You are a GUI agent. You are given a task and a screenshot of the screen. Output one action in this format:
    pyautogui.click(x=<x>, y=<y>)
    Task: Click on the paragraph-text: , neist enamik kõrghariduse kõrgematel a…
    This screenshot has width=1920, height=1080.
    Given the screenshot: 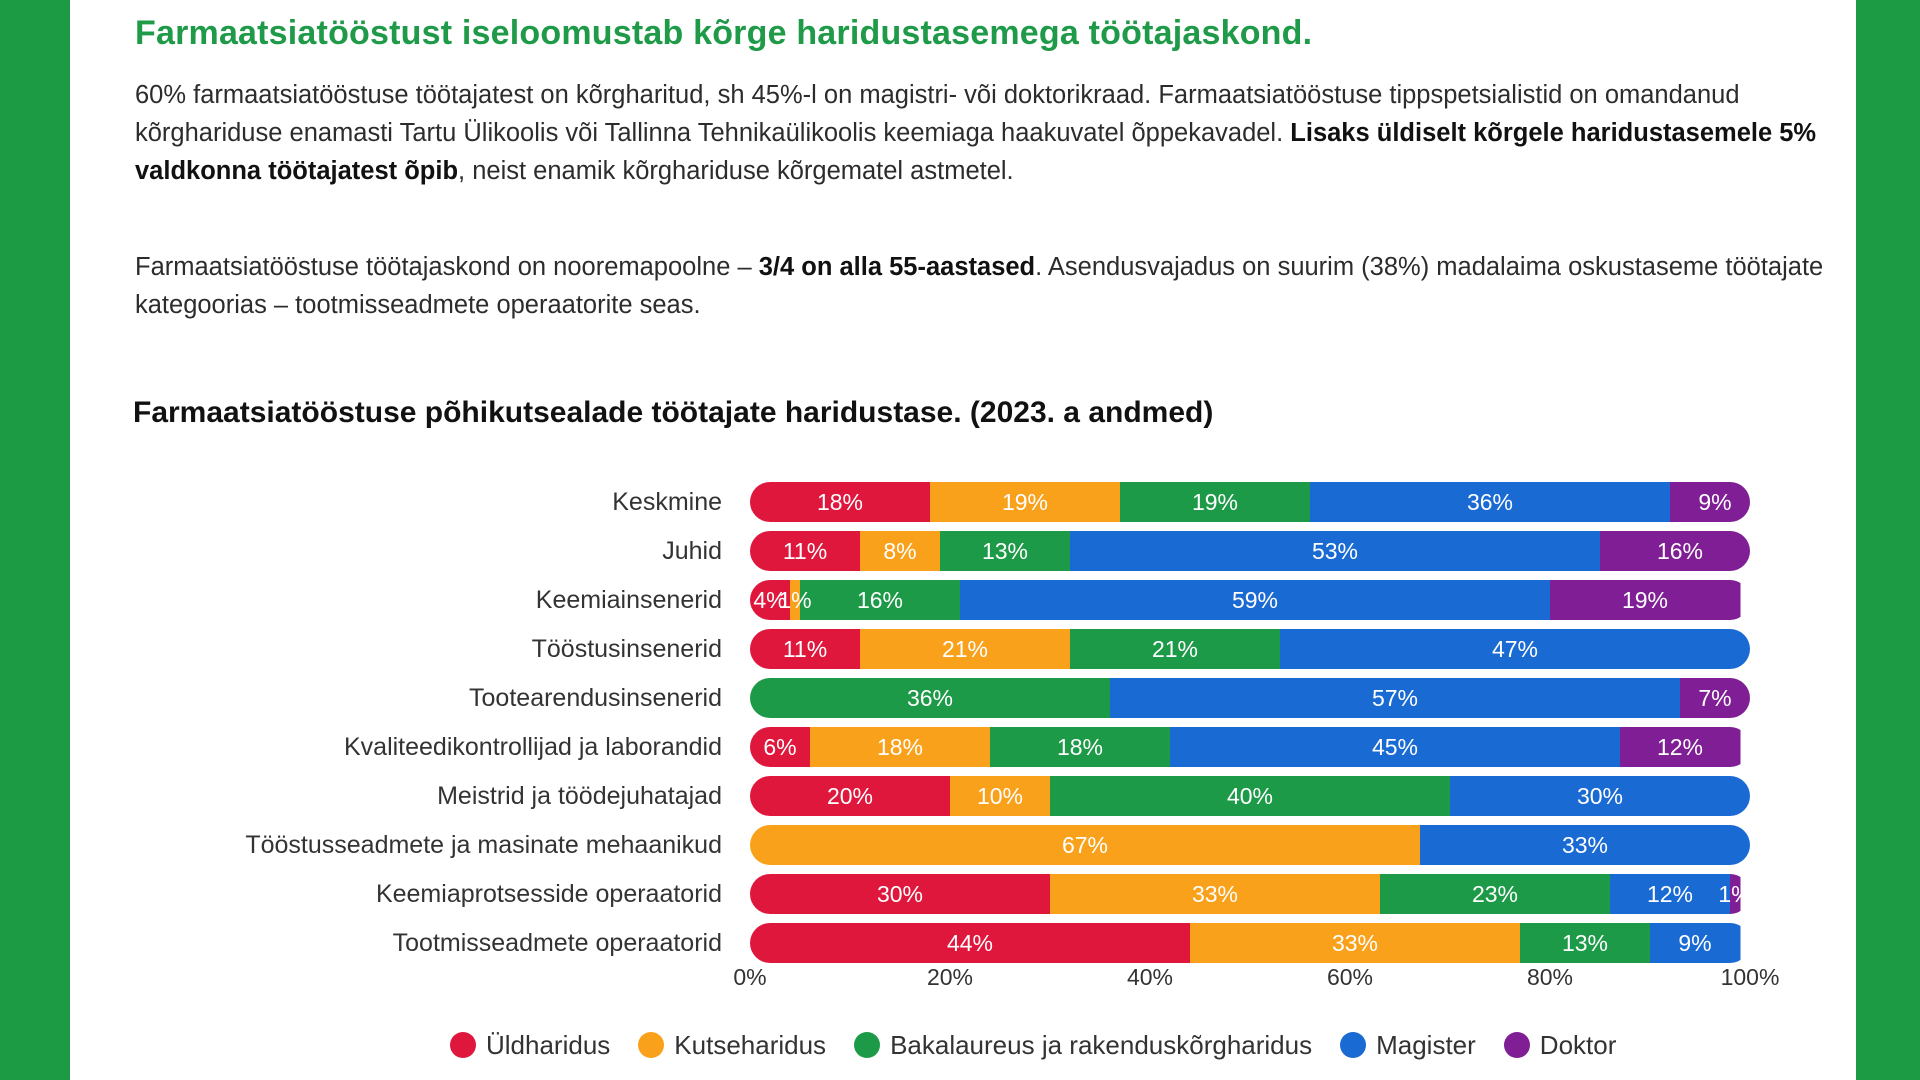 What is the action you would take?
    pyautogui.click(x=736, y=171)
    